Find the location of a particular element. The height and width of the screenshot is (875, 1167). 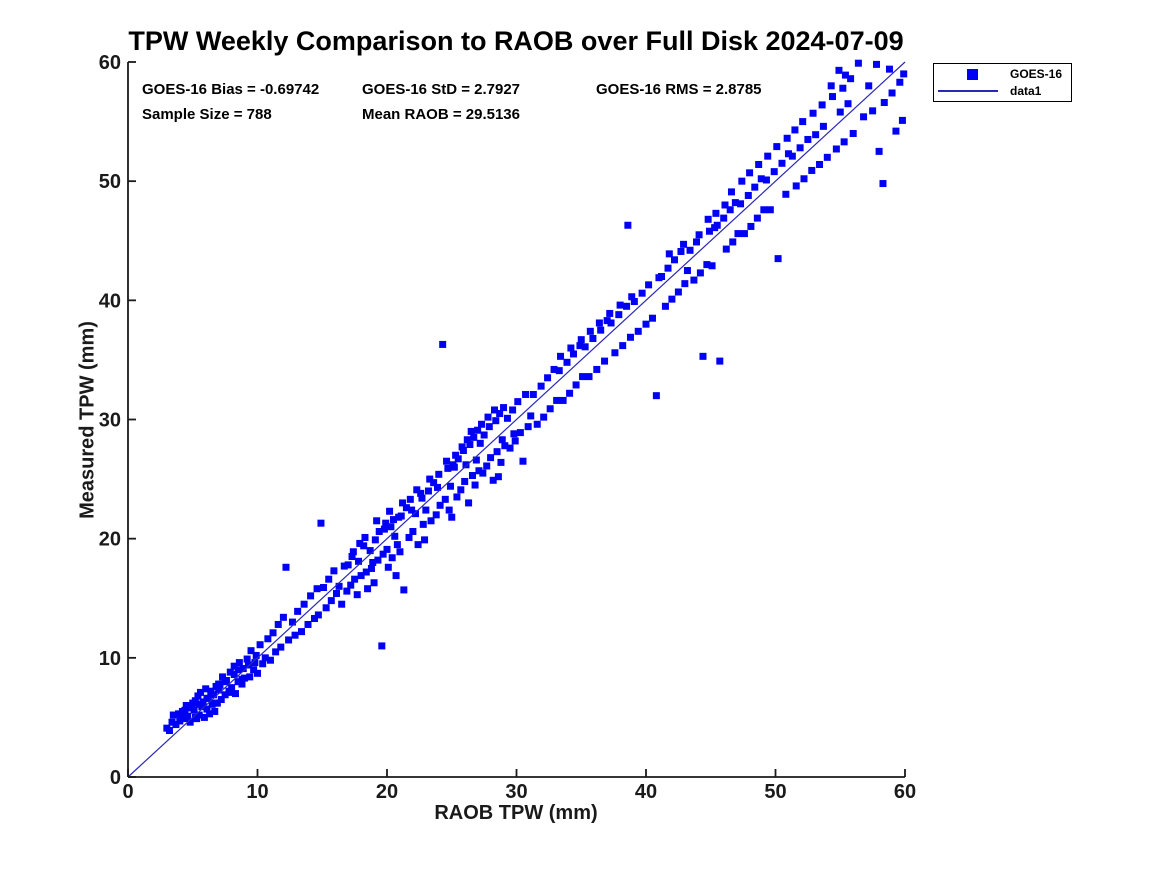

legend-label: data1 is located at coordinates (1026, 91).